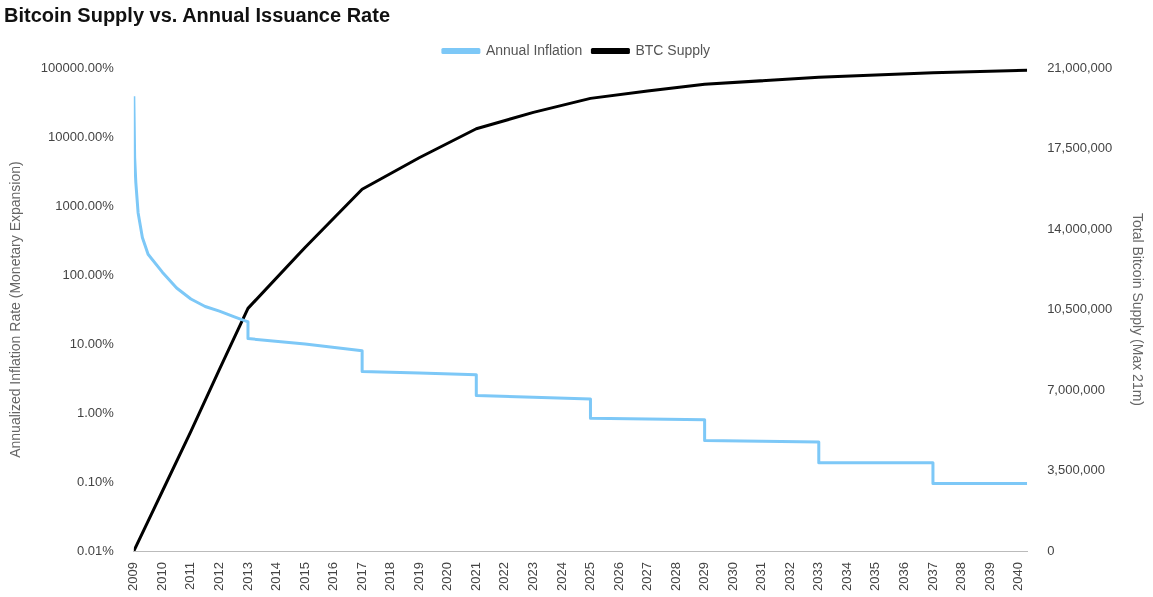 The width and height of the screenshot is (1153, 597). What do you see at coordinates (95, 412) in the screenshot?
I see `y-tick-label: 1.00%` at bounding box center [95, 412].